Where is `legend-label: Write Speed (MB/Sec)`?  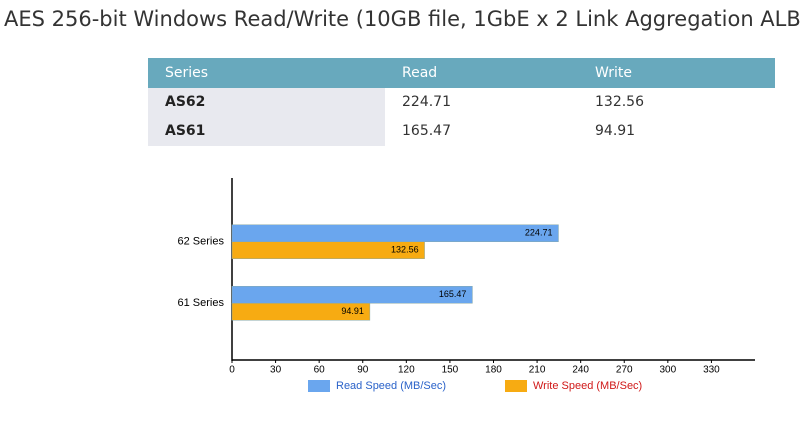
legend-label: Write Speed (MB/Sec) is located at coordinates (587, 386).